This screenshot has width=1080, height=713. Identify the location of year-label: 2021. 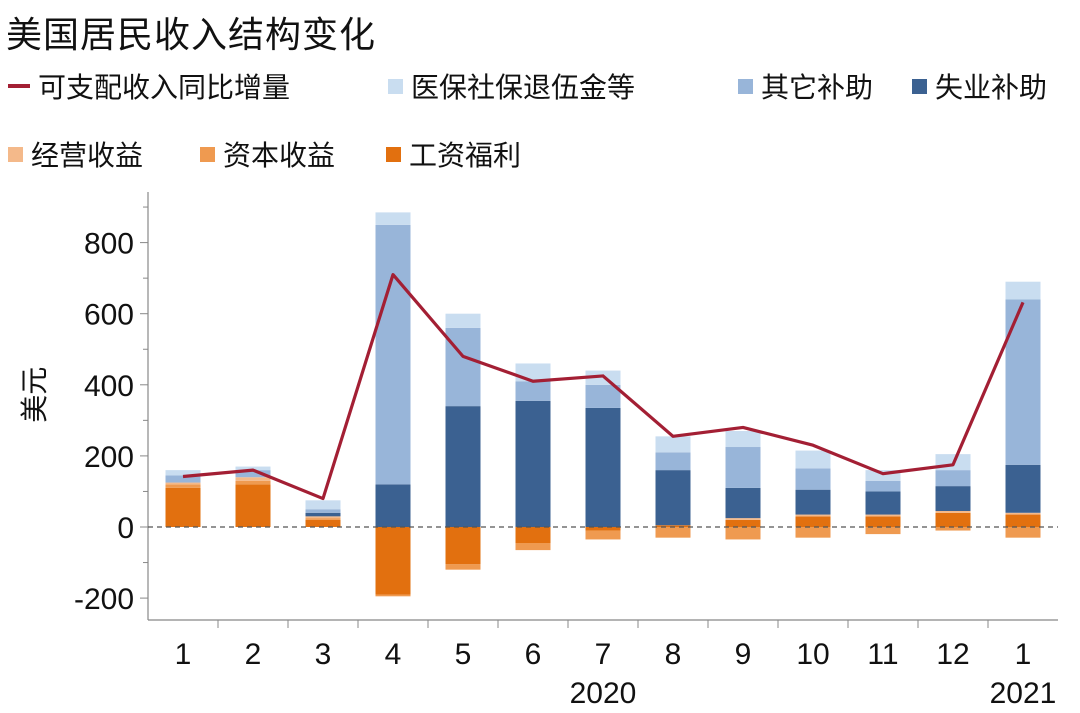
(1023, 693).